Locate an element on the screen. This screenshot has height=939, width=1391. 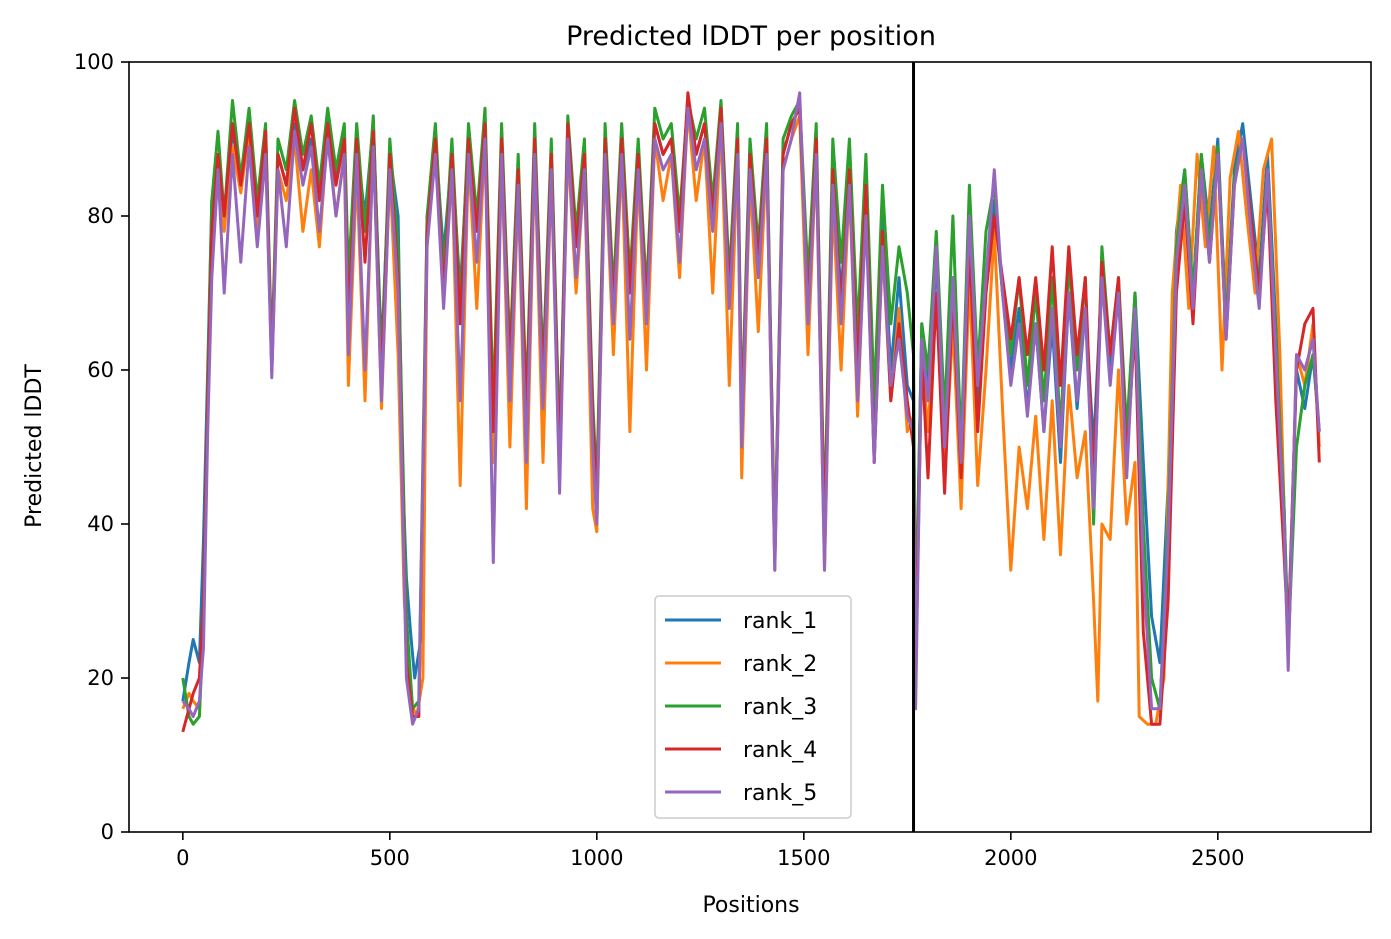
y-tick-label: 0 is located at coordinates (107, 832).